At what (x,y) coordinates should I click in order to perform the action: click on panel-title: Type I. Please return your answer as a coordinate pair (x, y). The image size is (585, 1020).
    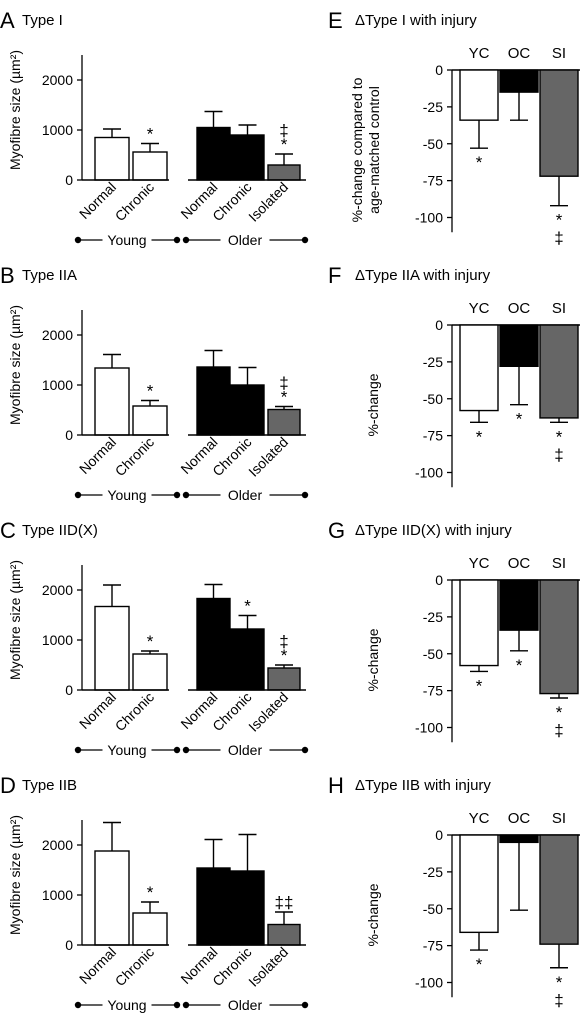
    Looking at the image, I should click on (42, 20).